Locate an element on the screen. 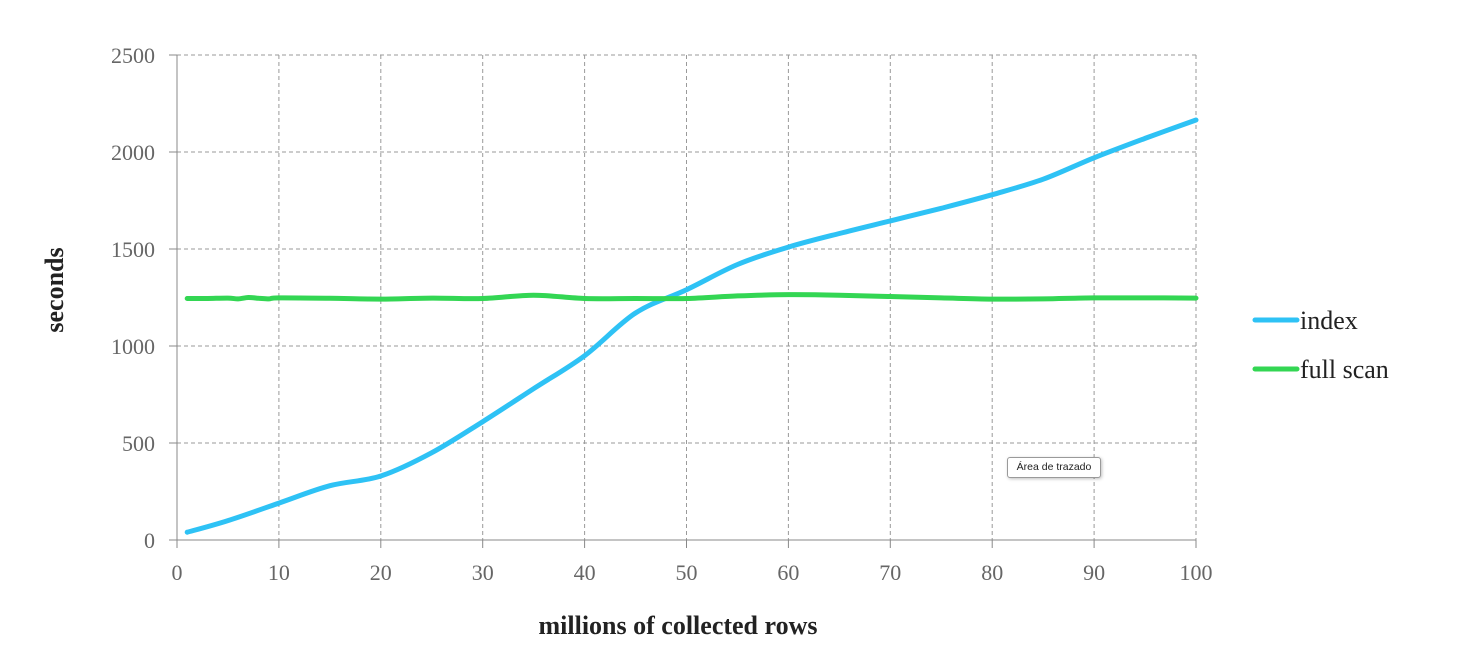 The image size is (1465, 665). x-tick-label: 40 is located at coordinates (585, 572).